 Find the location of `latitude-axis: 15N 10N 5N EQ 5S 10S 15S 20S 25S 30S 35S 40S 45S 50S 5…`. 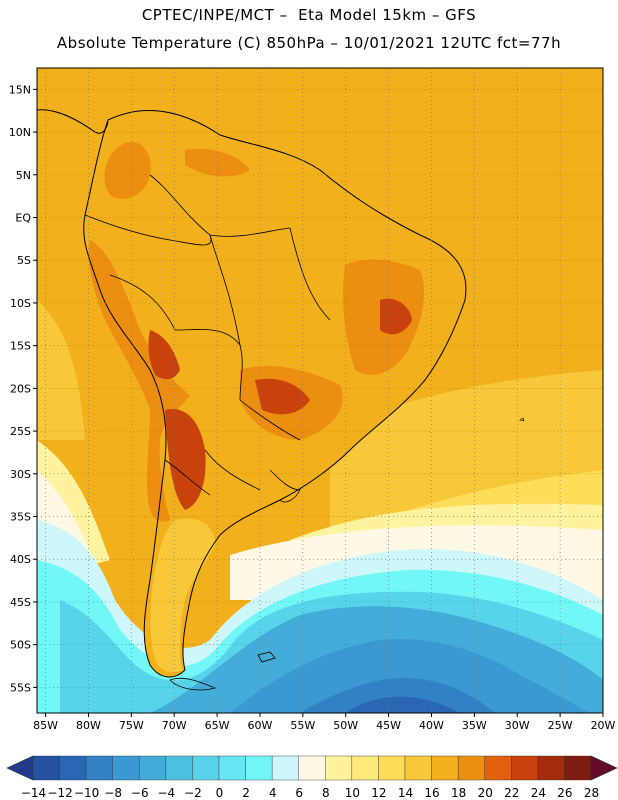

latitude-axis: 15N 10N 5N EQ 5S 10S 15S 20S 25S 30S 35S 40S 45S 50S 5… is located at coordinates (20, 388).